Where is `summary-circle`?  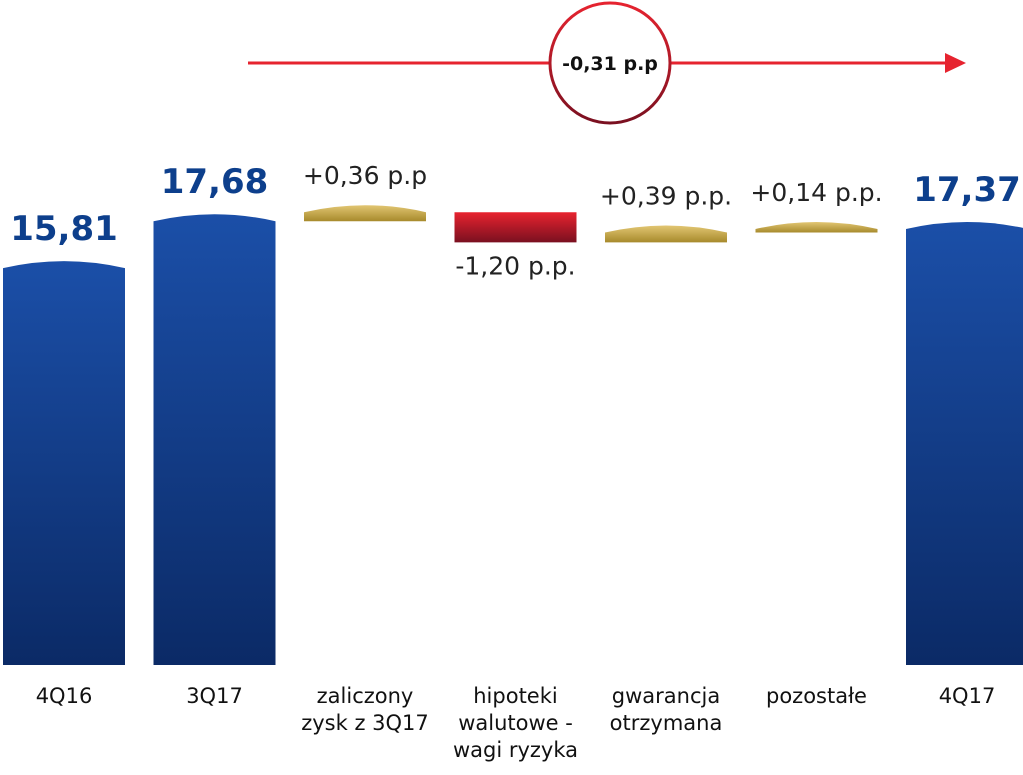
summary-circle is located at coordinates (610, 63).